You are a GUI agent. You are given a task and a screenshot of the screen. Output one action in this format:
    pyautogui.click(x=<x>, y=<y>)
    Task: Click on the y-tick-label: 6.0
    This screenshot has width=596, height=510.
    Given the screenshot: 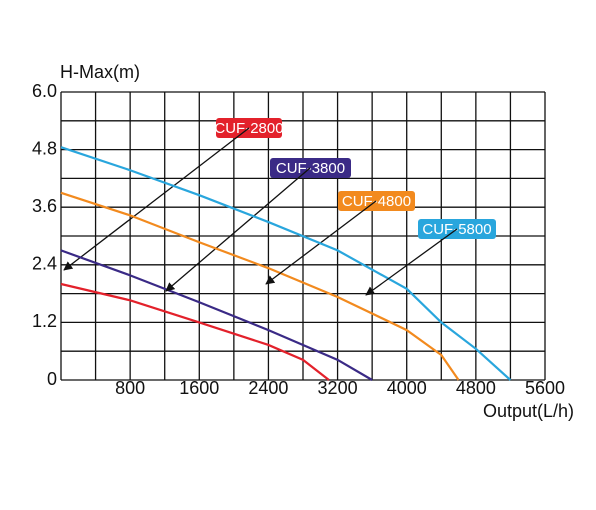 What is the action you would take?
    pyautogui.click(x=44, y=91)
    